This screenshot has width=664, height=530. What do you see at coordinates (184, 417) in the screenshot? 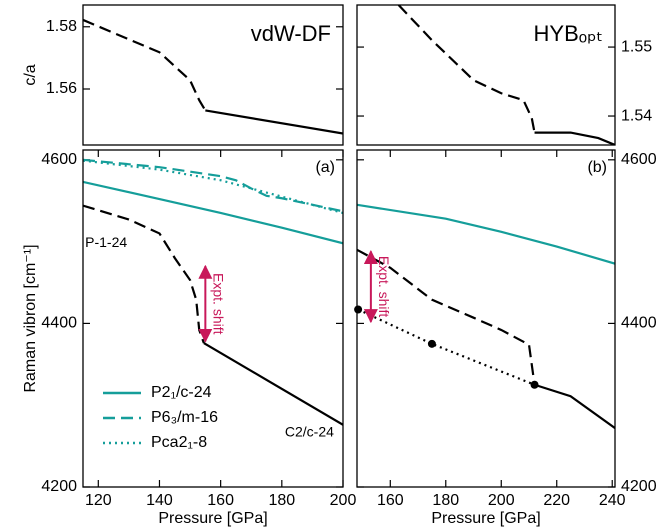
I see `legend-label: P6₃/m-16` at bounding box center [184, 417].